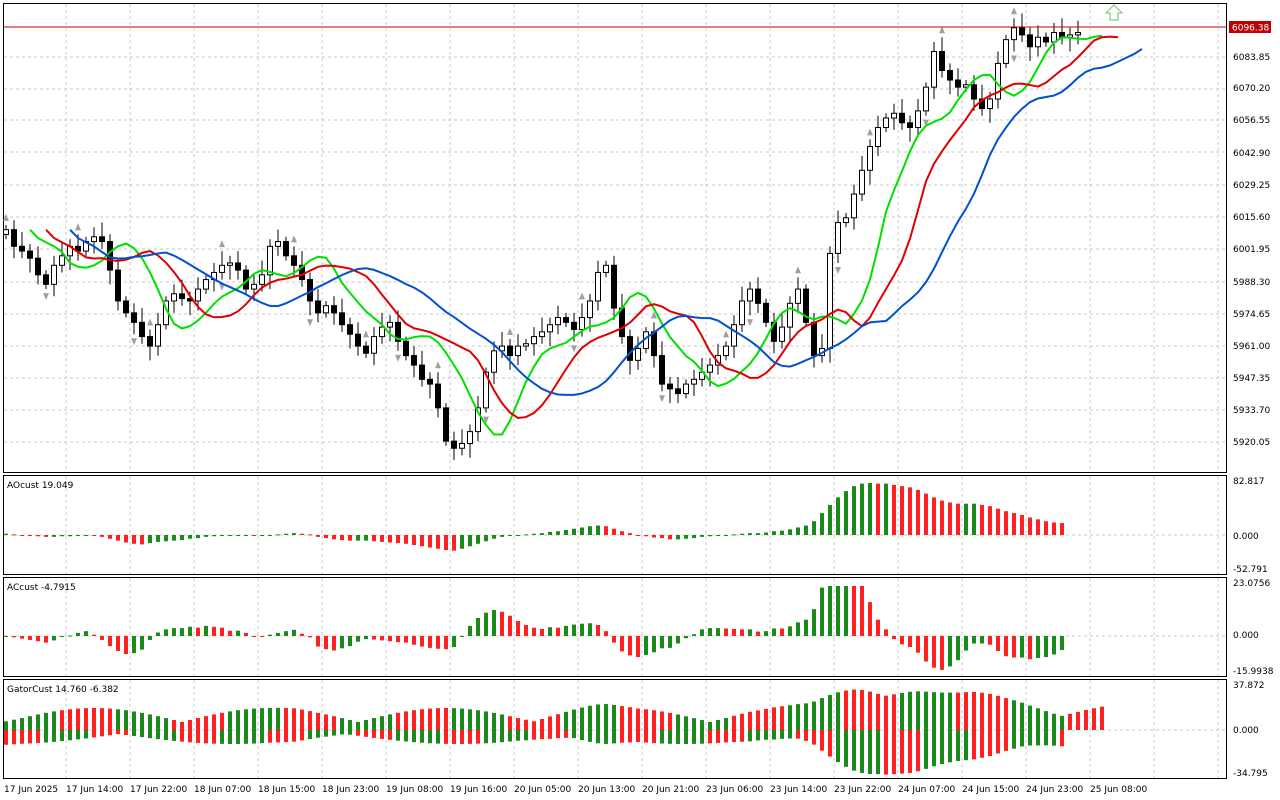 This screenshot has width=1280, height=800. What do you see at coordinates (615, 627) in the screenshot?
I see `ac-pane` at bounding box center [615, 627].